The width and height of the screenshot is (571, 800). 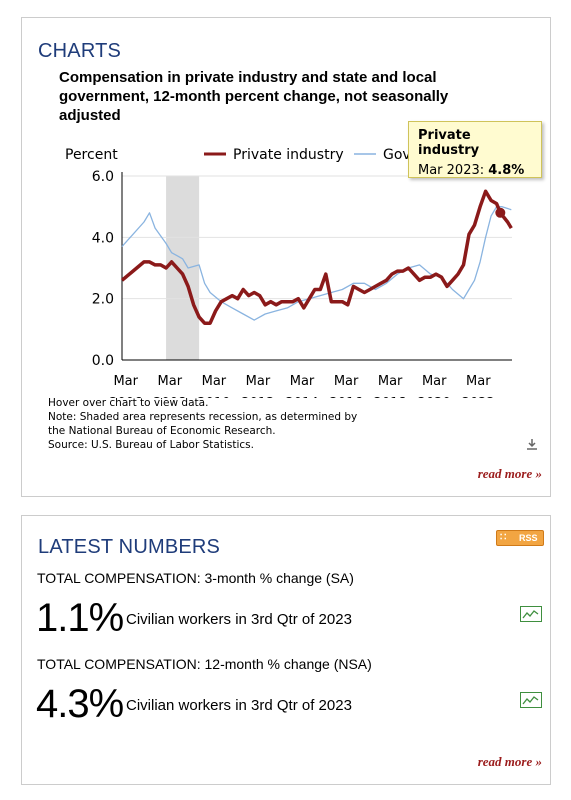 What do you see at coordinates (125, 397) in the screenshot?
I see `x-tick-label-year: 2006` at bounding box center [125, 397].